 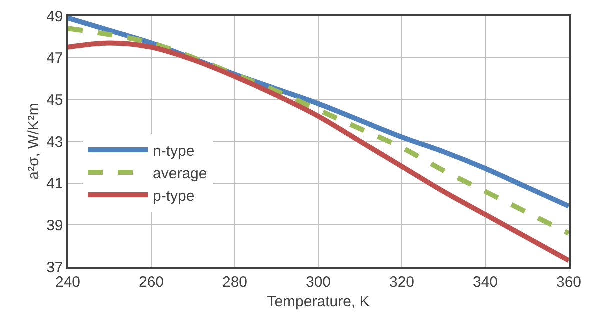 I want to click on y-axis-title: a²σ, W/K²m, so click(x=33, y=141).